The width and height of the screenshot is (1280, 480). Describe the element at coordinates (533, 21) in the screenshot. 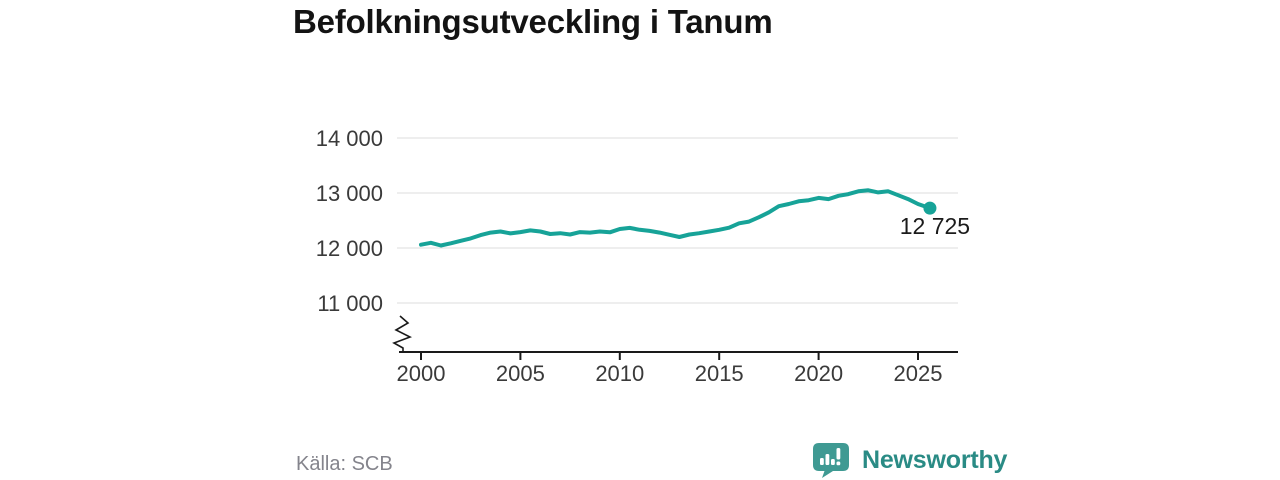

I see `chart-title: Befolkningsutveckling i Tanum` at that location.